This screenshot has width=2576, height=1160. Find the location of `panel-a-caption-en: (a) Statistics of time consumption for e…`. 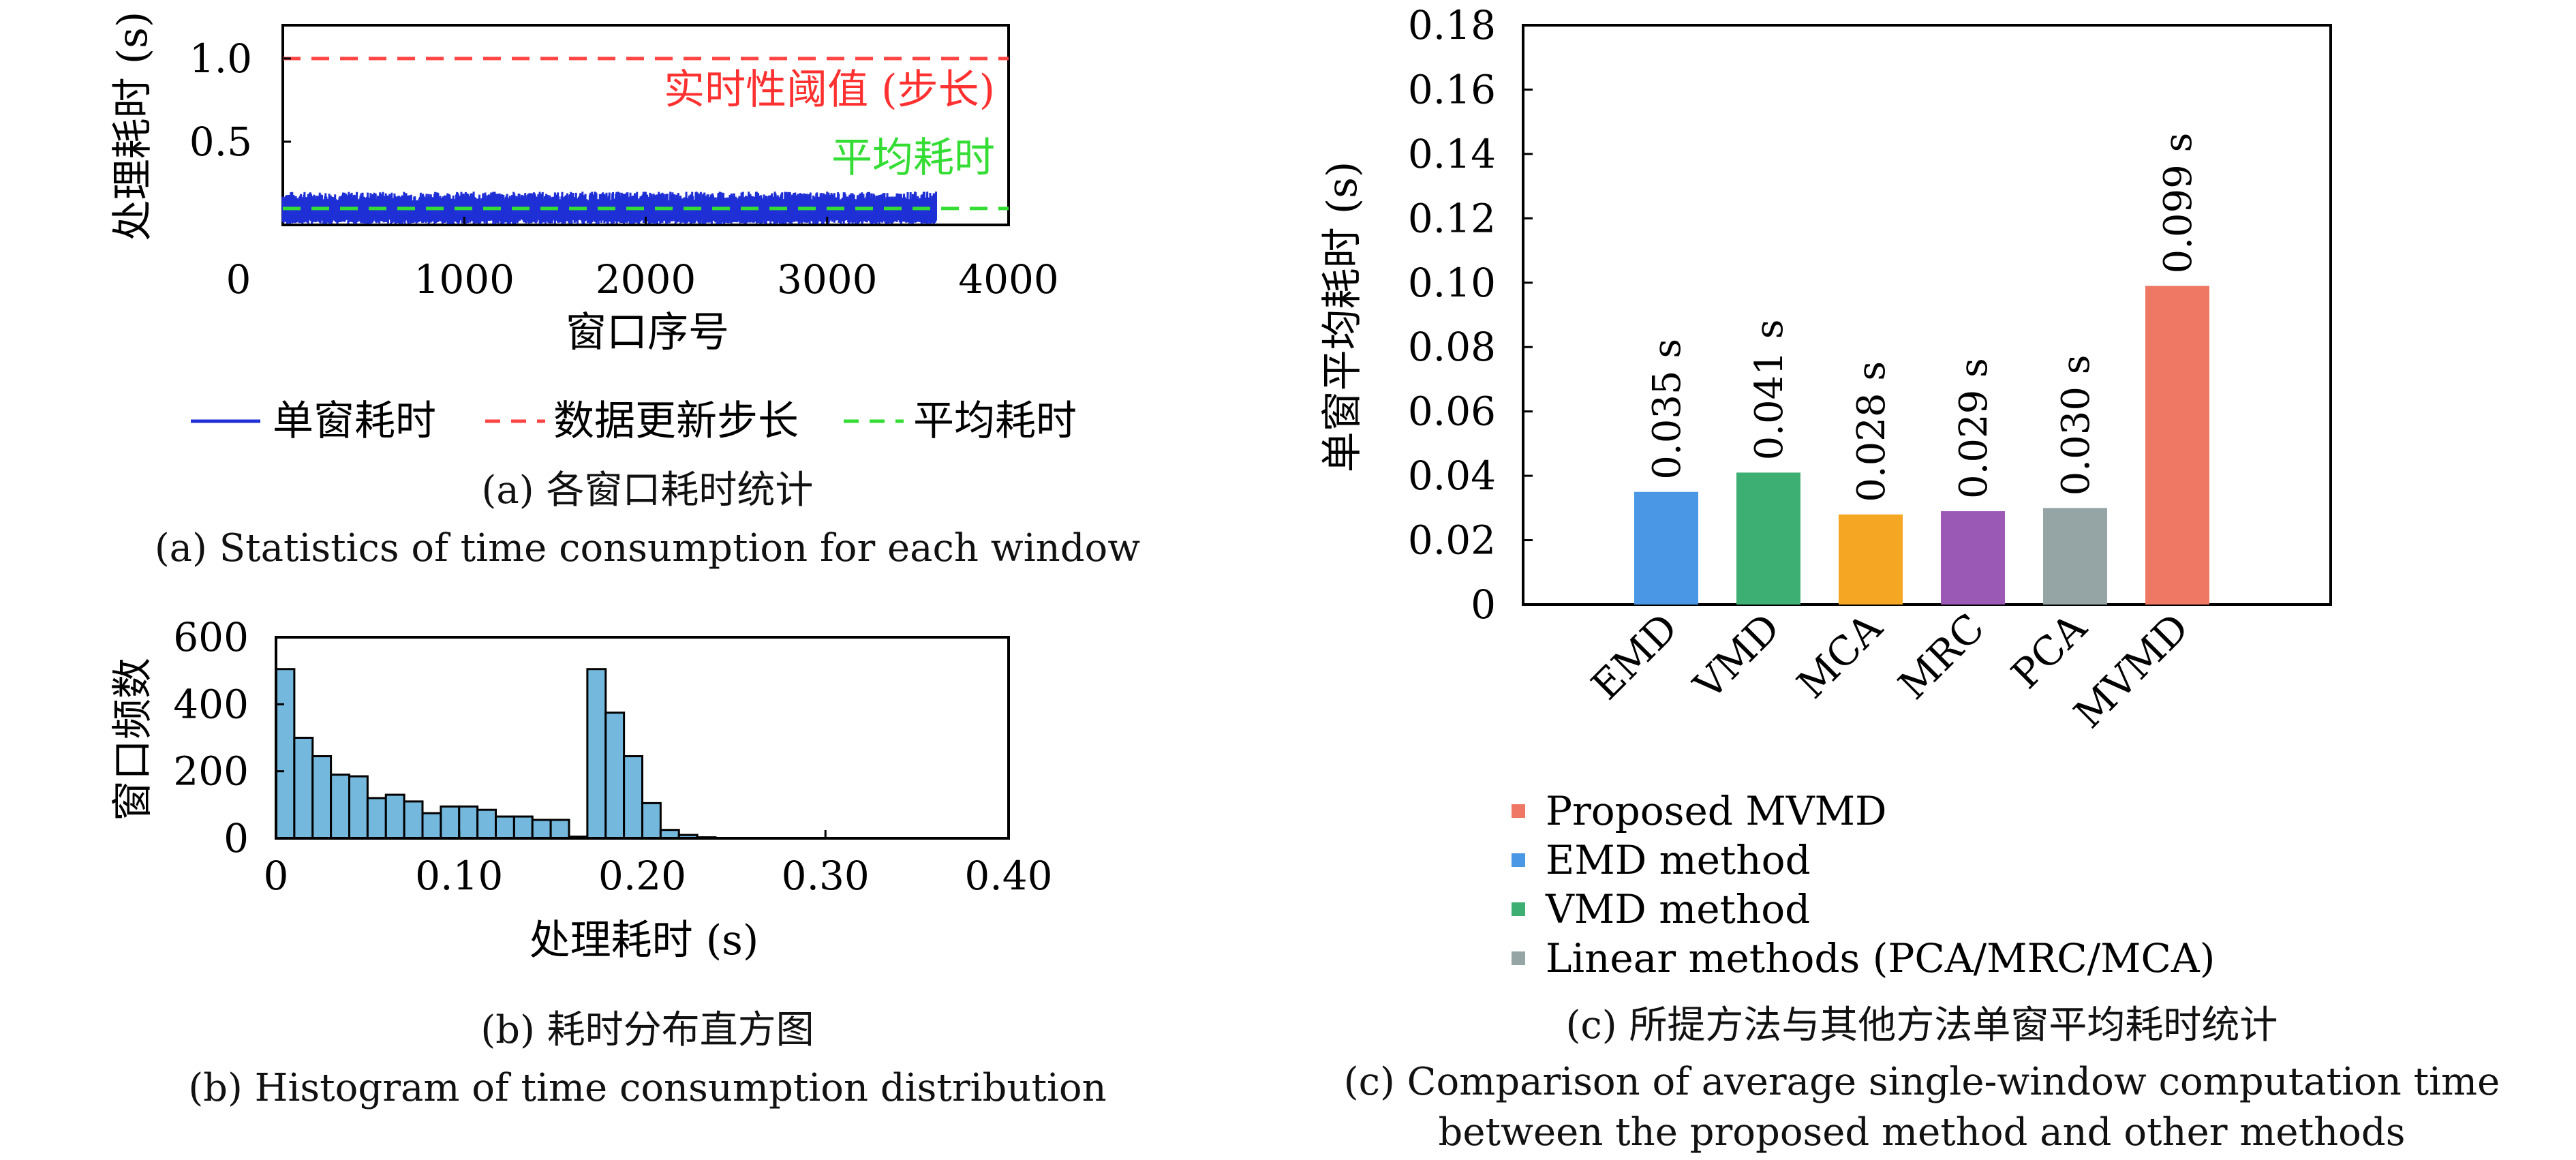

panel-a-caption-en: (a) Statistics of time consumption for e… is located at coordinates (647, 548).